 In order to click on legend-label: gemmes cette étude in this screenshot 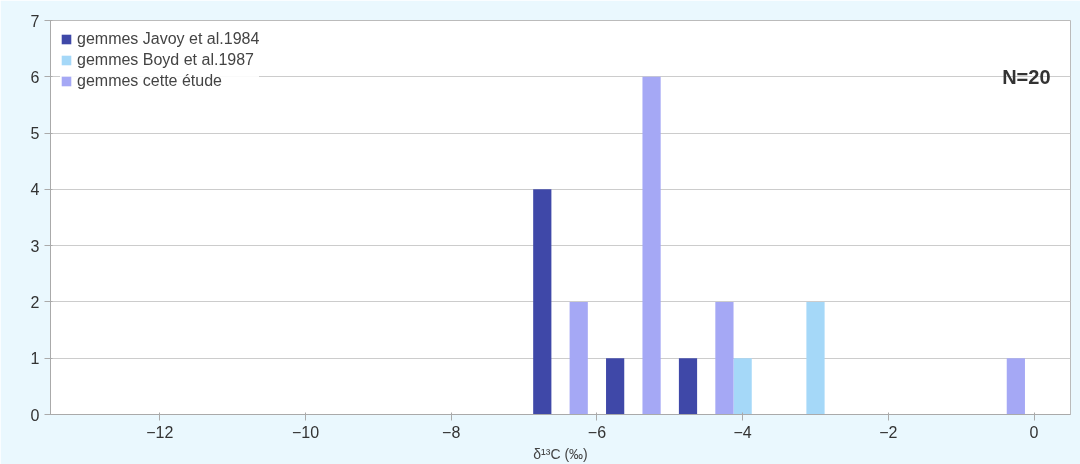, I will do `click(149, 81)`.